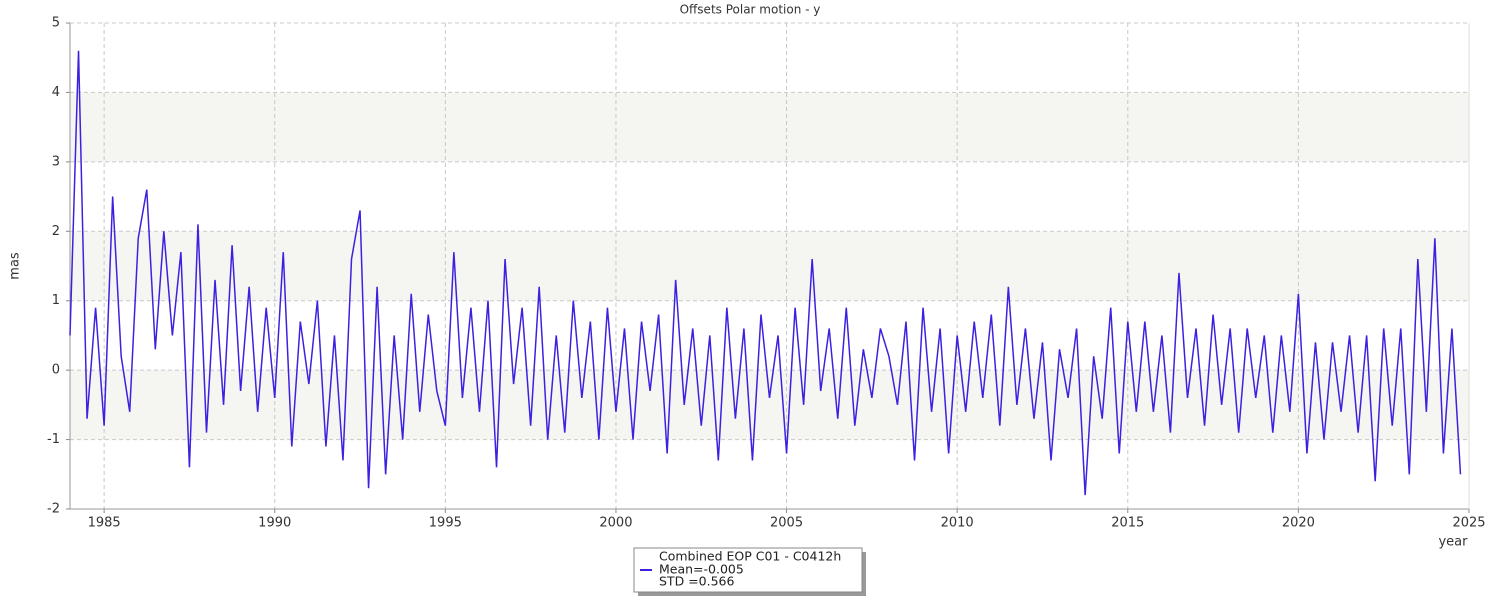 The width and height of the screenshot is (1500, 604). I want to click on x-tick-label: 2020, so click(1298, 523).